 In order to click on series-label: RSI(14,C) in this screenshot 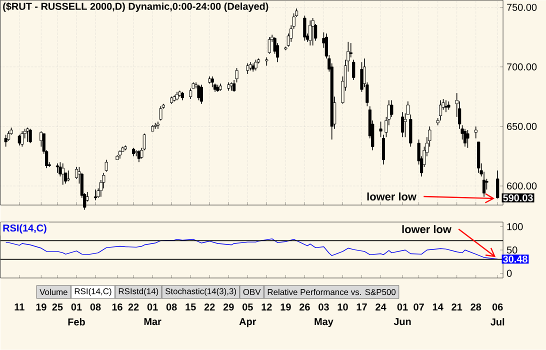, I will do `click(24, 229)`.